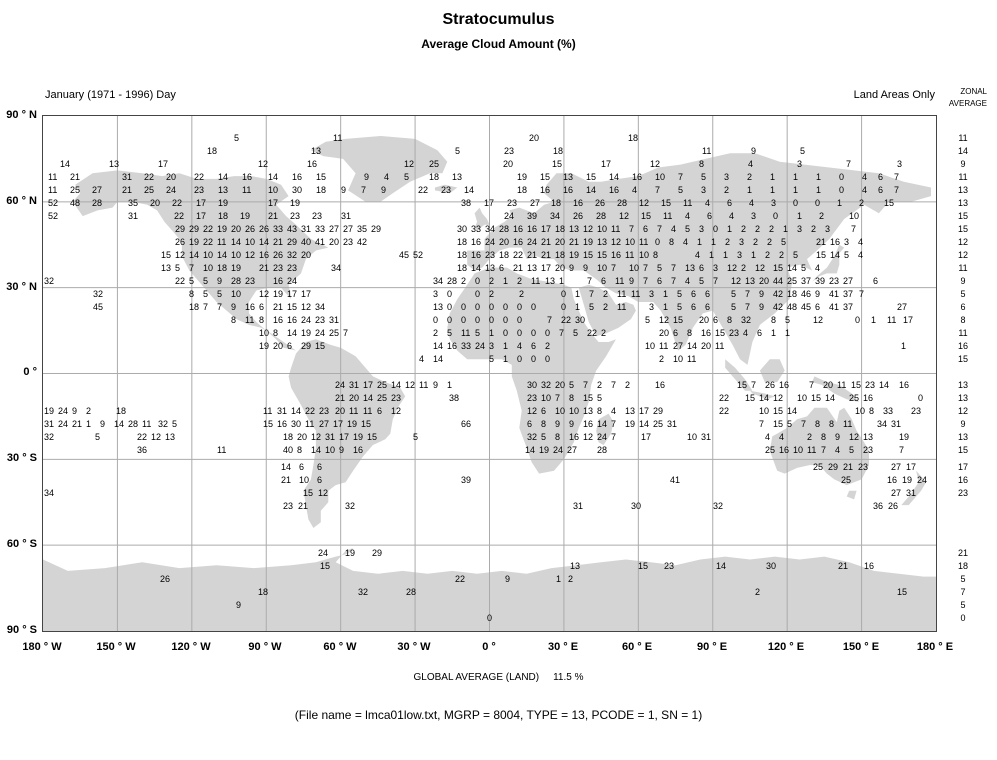  Describe the element at coordinates (21, 458) in the screenshot. I see `latitude-label: 30 ° S` at that location.